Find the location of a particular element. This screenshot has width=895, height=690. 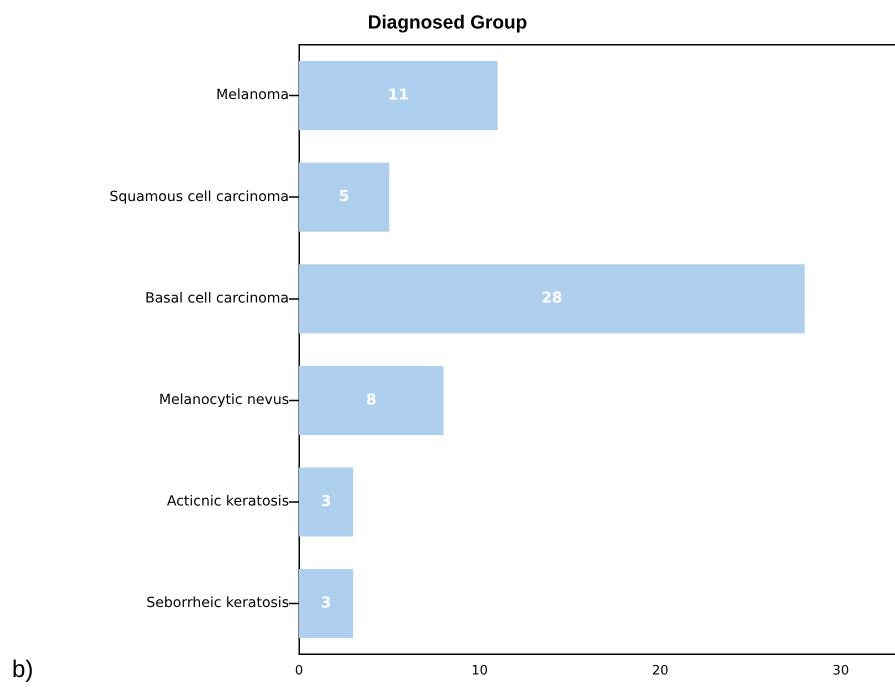

text: b) is located at coordinates (23, 670).